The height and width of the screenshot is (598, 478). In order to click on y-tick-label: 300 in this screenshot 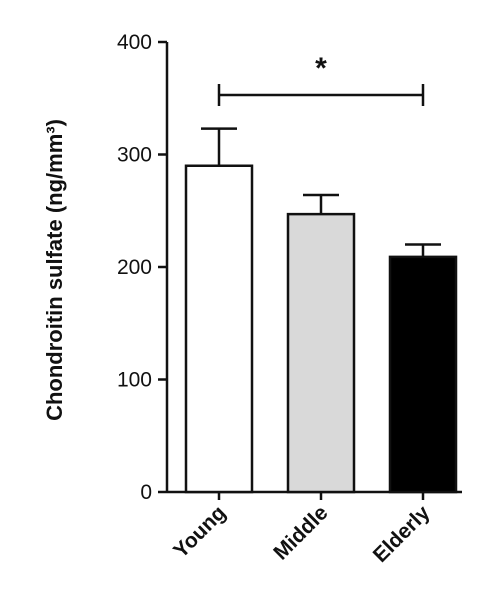, I will do `click(134, 155)`.